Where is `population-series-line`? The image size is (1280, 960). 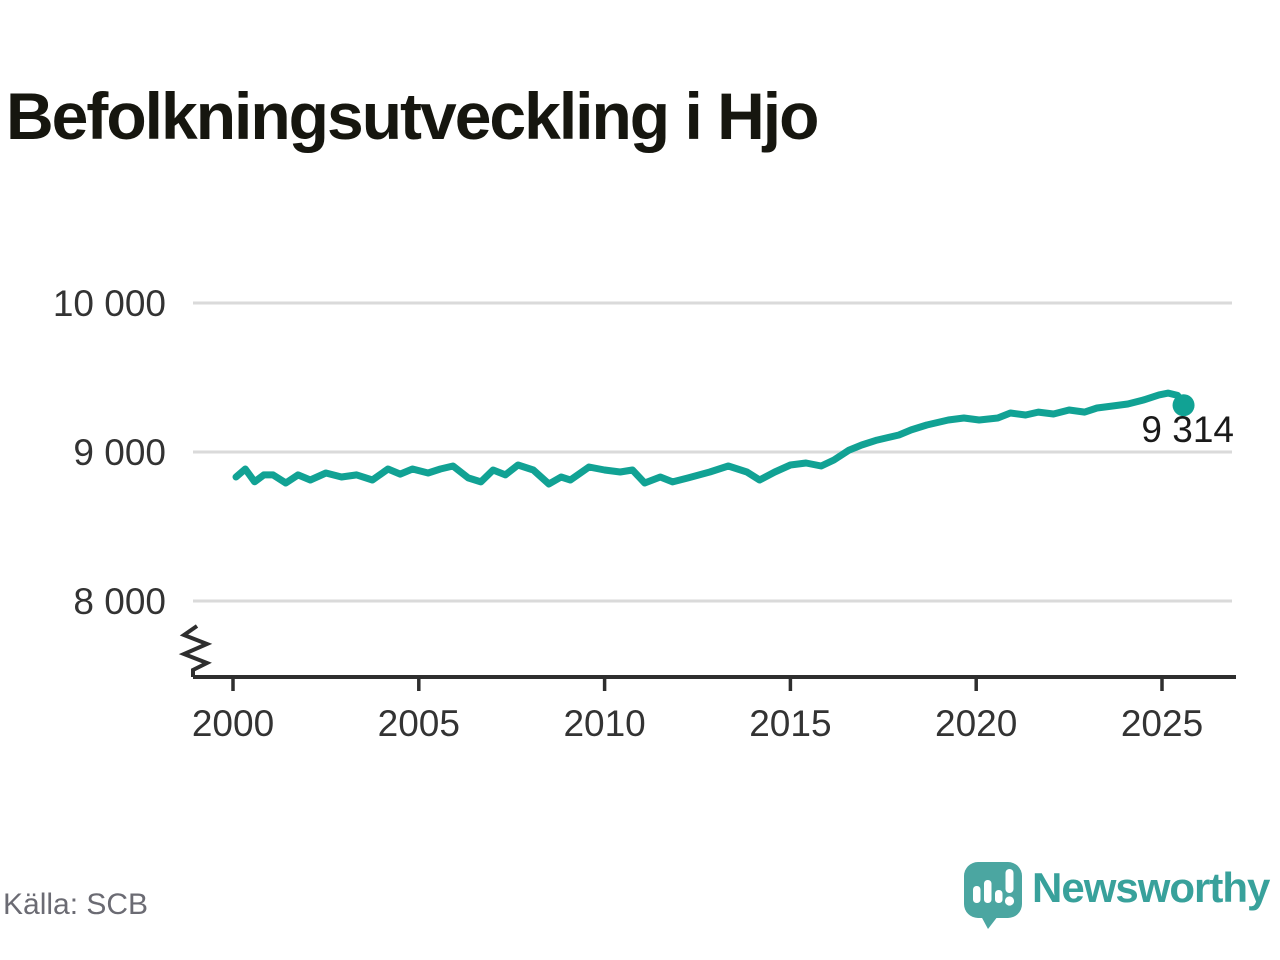
population-series-line is located at coordinates (710, 438).